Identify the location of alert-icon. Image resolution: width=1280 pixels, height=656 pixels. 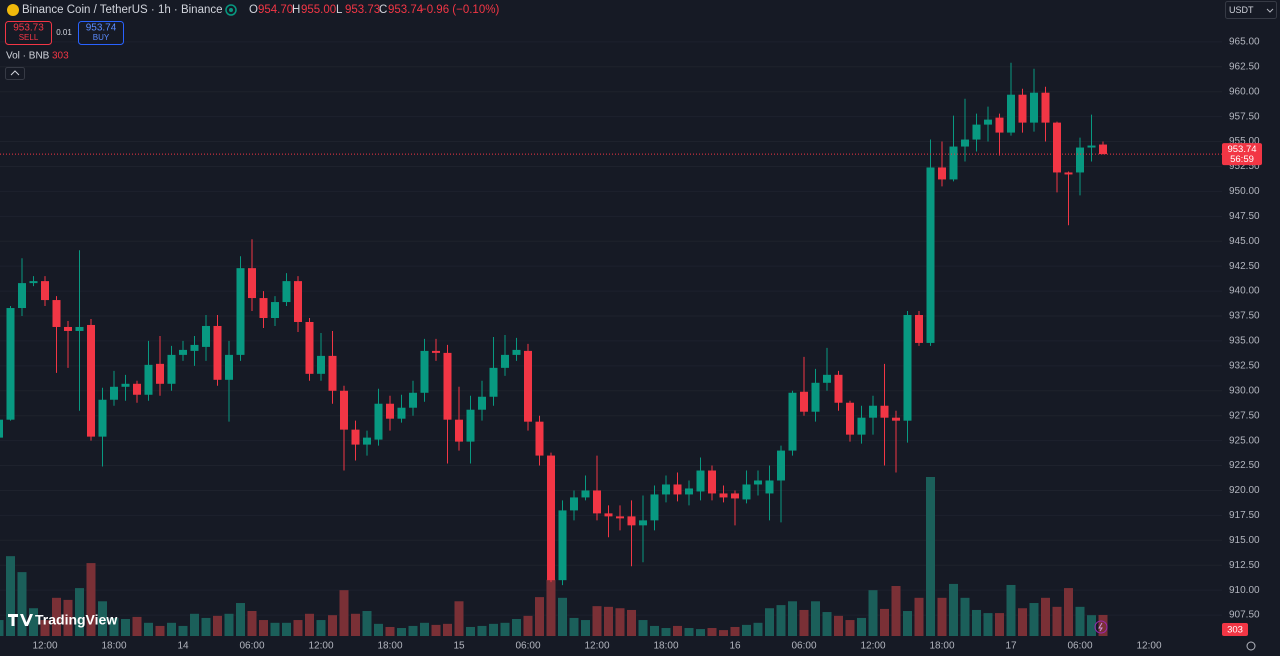
(1101, 627).